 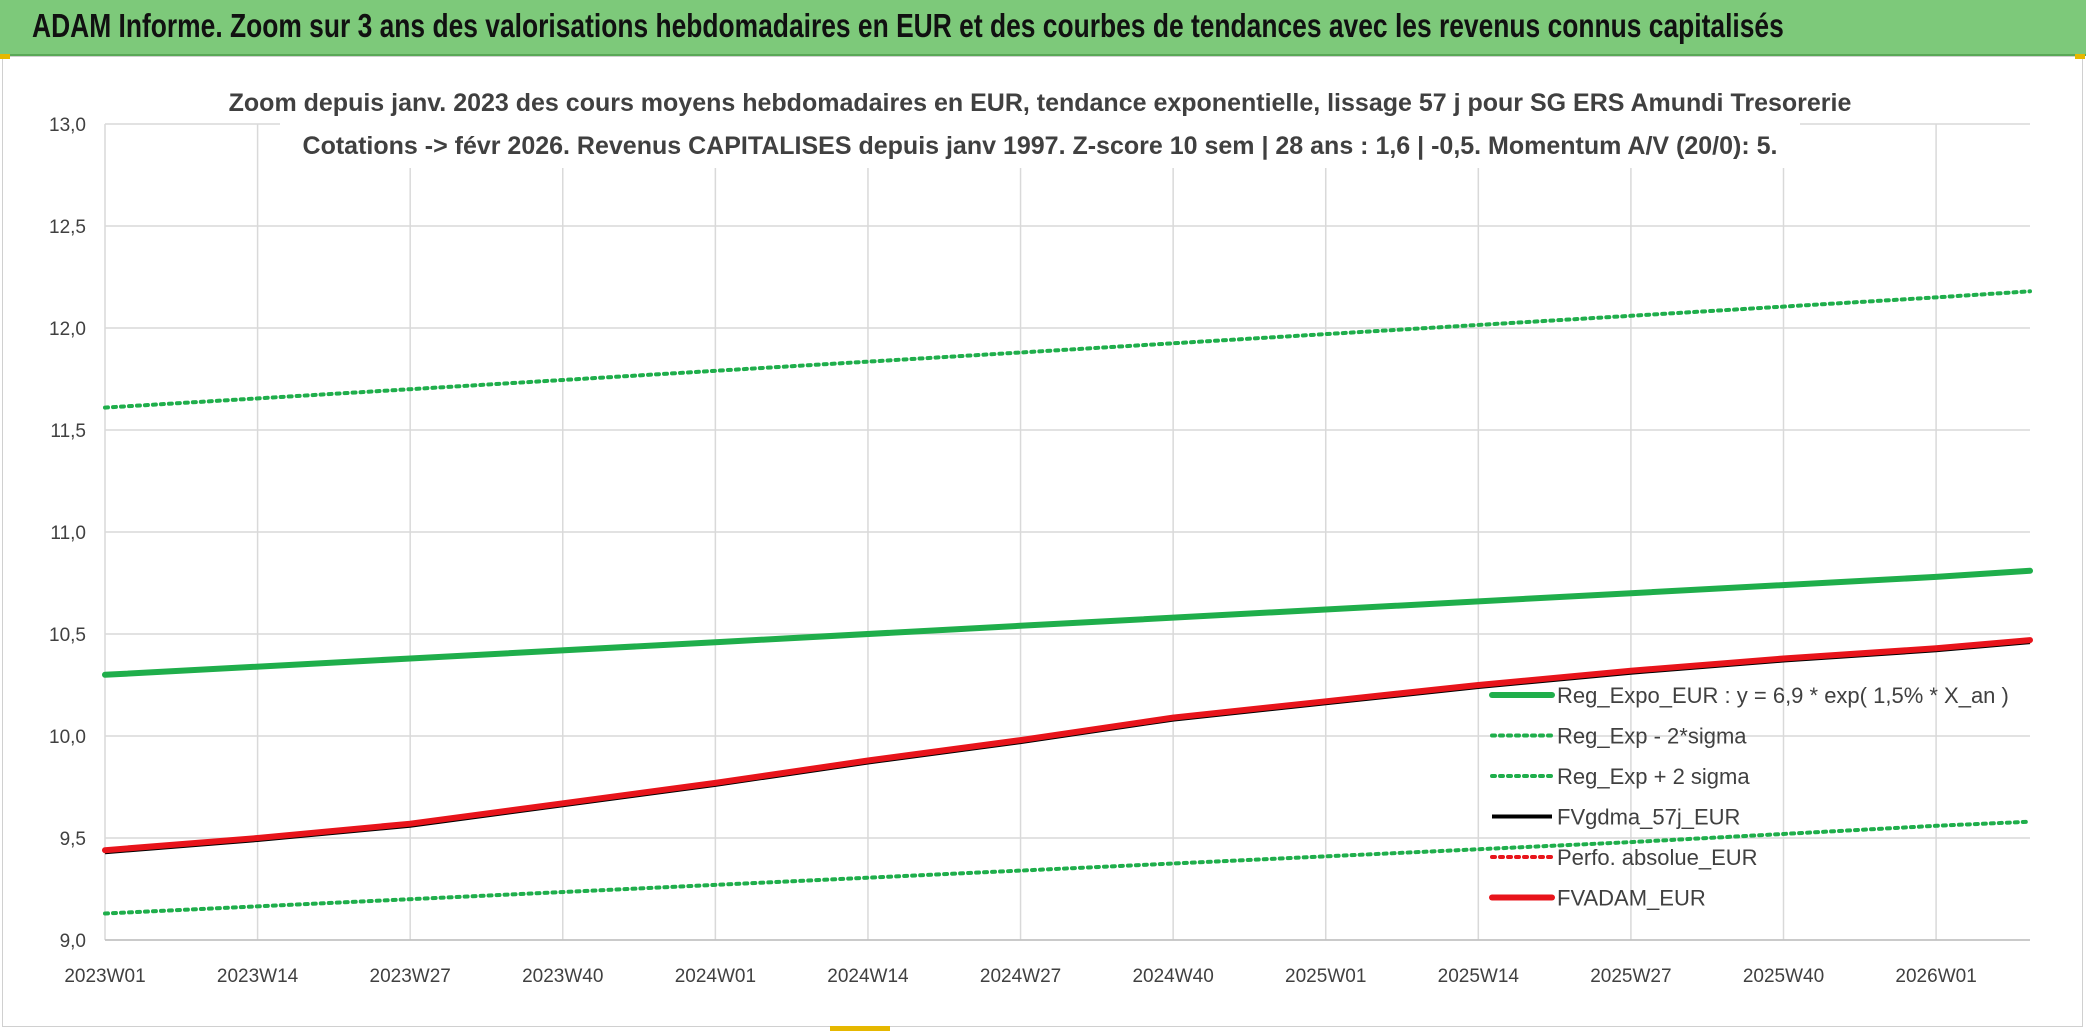 I want to click on y-tick-label: 10,0, so click(x=67, y=737).